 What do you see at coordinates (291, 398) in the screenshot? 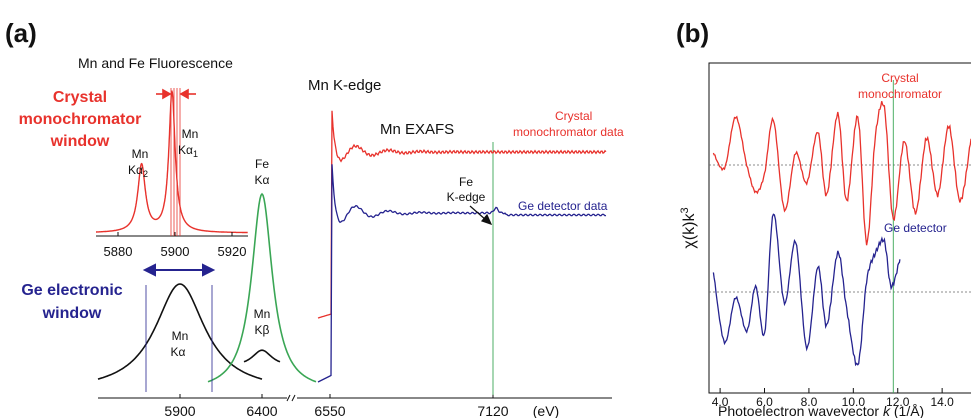
I see `axis-break-mark` at bounding box center [291, 398].